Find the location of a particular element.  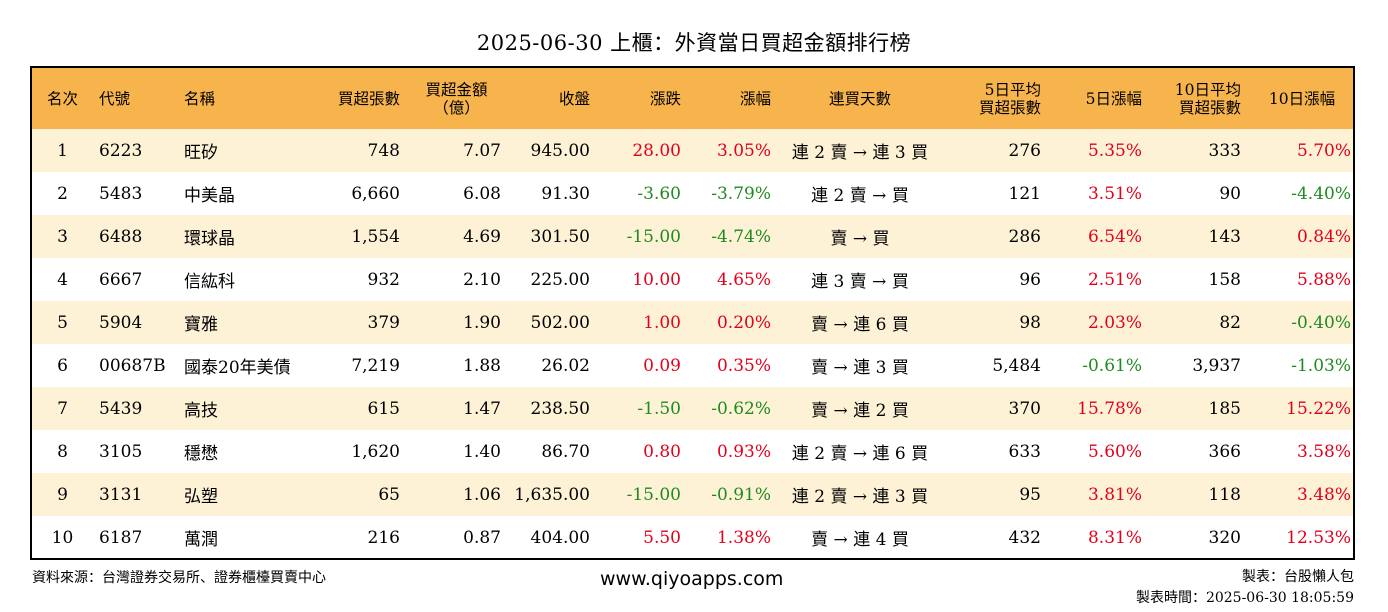

cell-amt: 1.47 is located at coordinates (482, 408).